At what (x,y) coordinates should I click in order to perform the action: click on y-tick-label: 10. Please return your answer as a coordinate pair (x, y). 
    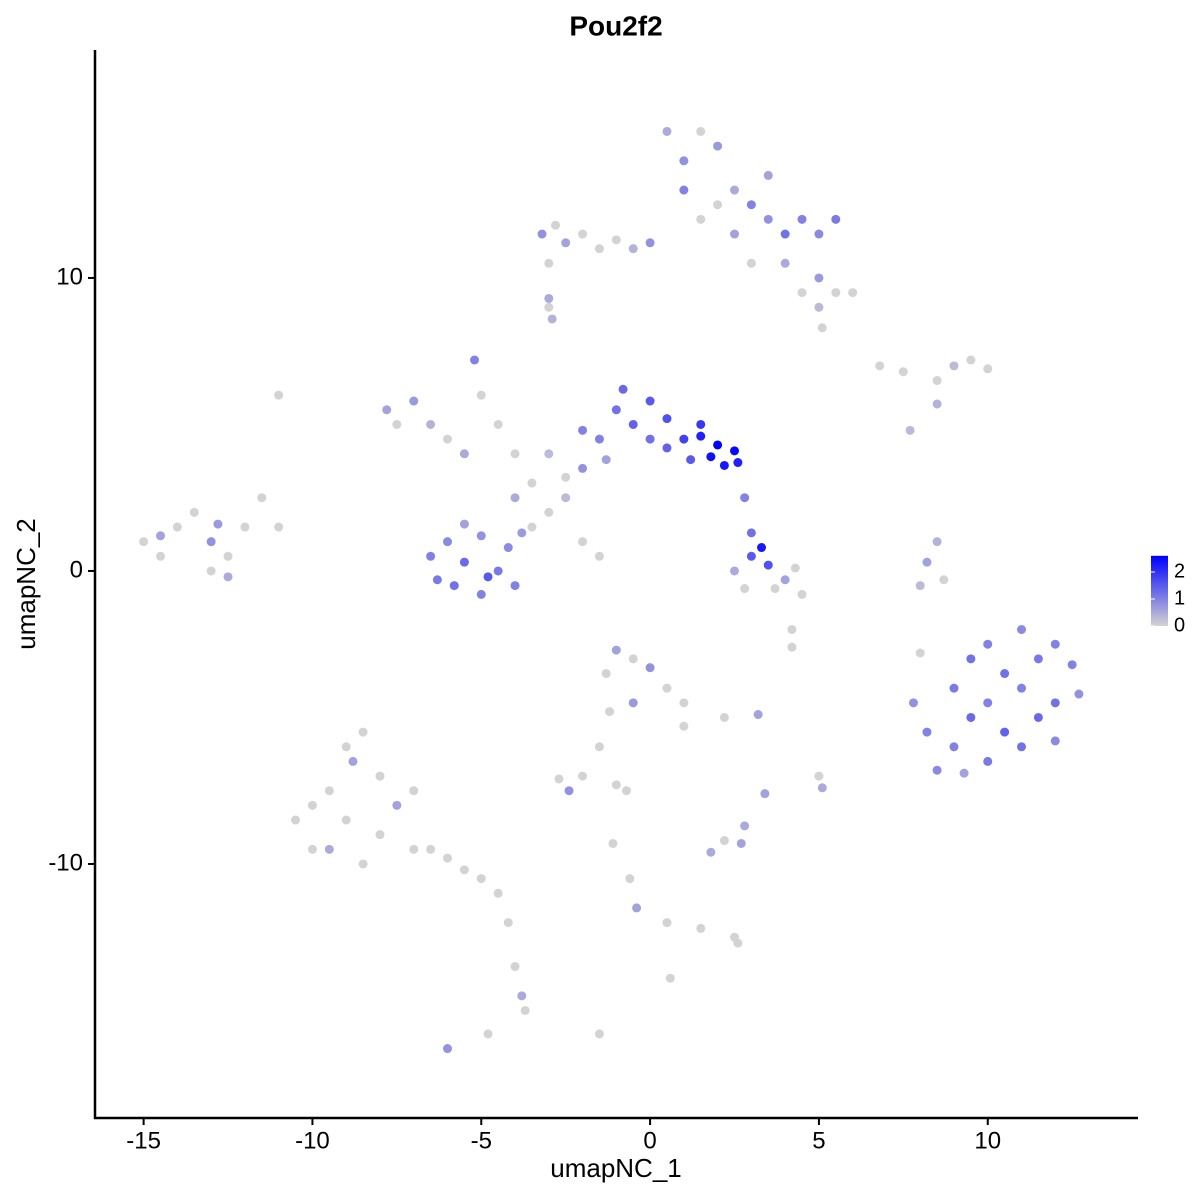
    Looking at the image, I should click on (69, 276).